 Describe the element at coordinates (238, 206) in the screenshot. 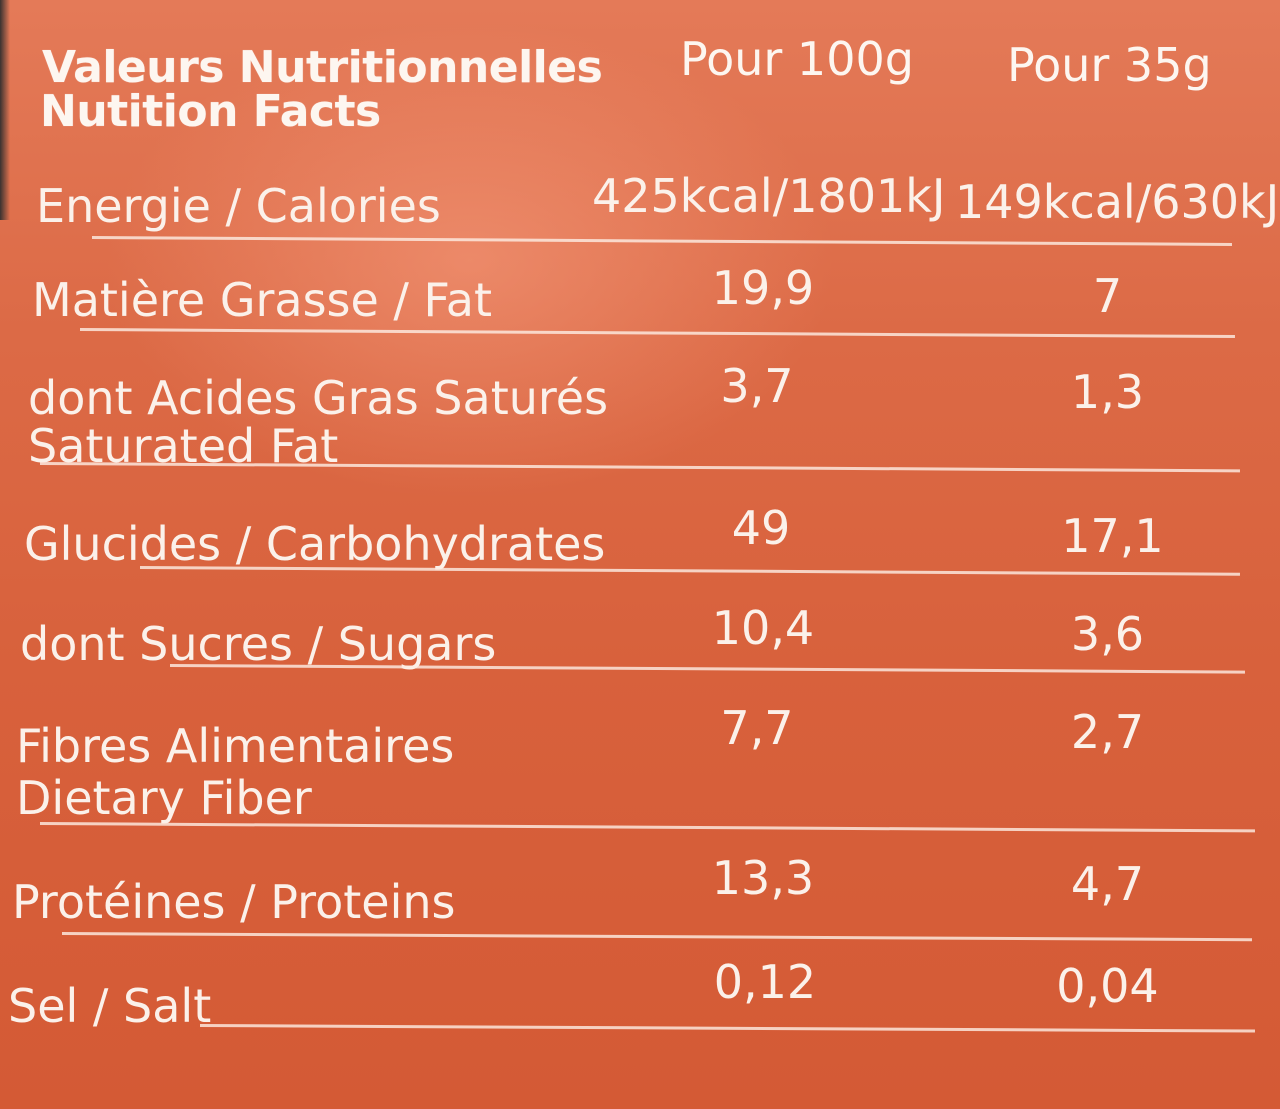

I see `row-label-energy: Energie / Calories` at that location.